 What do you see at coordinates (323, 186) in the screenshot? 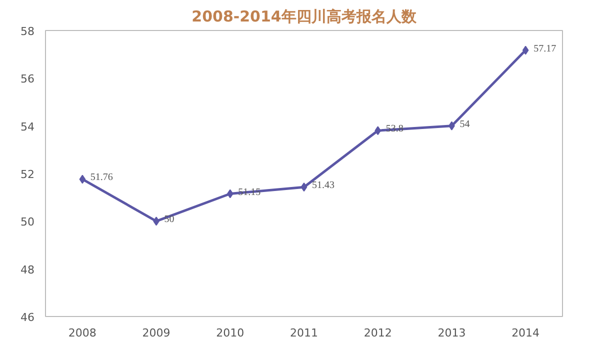
I see `data-label: 51.43` at bounding box center [323, 186].